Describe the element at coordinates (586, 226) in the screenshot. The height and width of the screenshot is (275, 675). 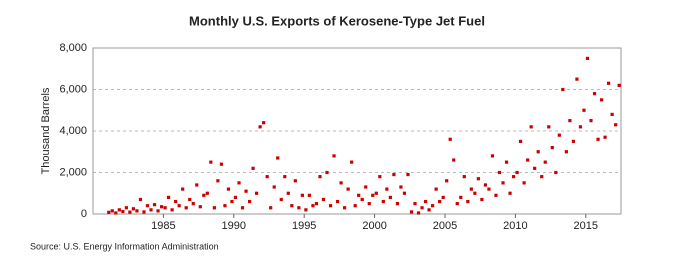
I see `x-tick-label: 2015` at that location.